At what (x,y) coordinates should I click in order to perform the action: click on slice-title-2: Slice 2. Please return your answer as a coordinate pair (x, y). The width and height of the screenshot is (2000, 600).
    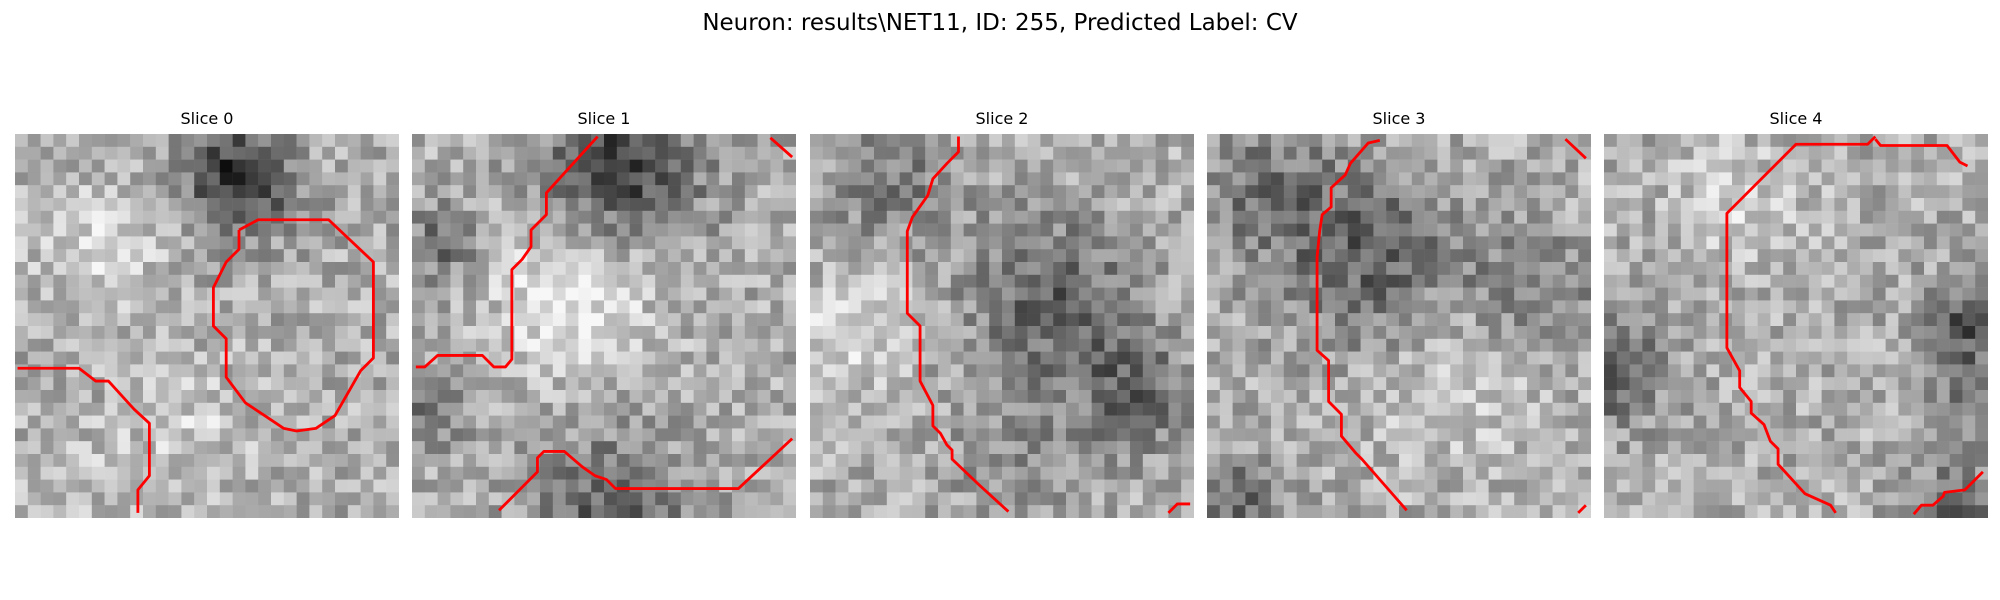
    Looking at the image, I should click on (1002, 118).